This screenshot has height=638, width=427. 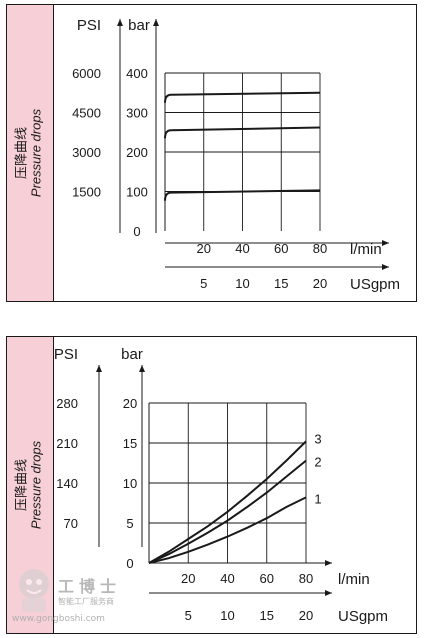 What do you see at coordinates (67, 443) in the screenshot?
I see `psi-tick-label: 210` at bounding box center [67, 443].